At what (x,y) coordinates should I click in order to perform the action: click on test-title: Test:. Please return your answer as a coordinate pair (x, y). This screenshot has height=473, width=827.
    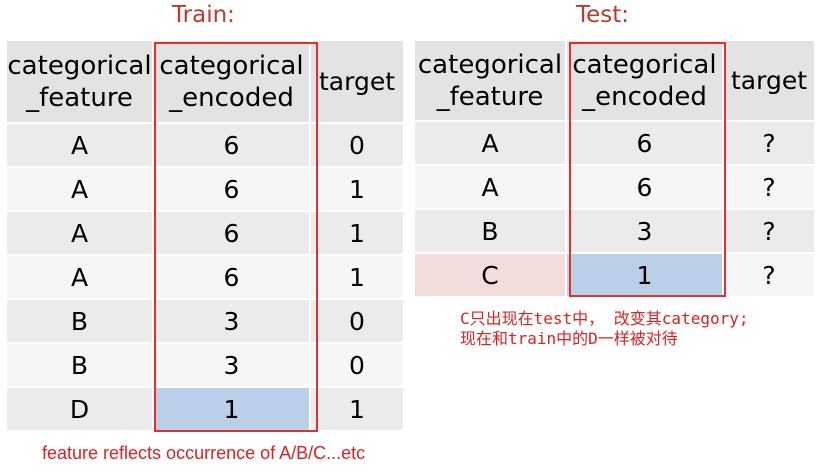
    Looking at the image, I should click on (603, 15).